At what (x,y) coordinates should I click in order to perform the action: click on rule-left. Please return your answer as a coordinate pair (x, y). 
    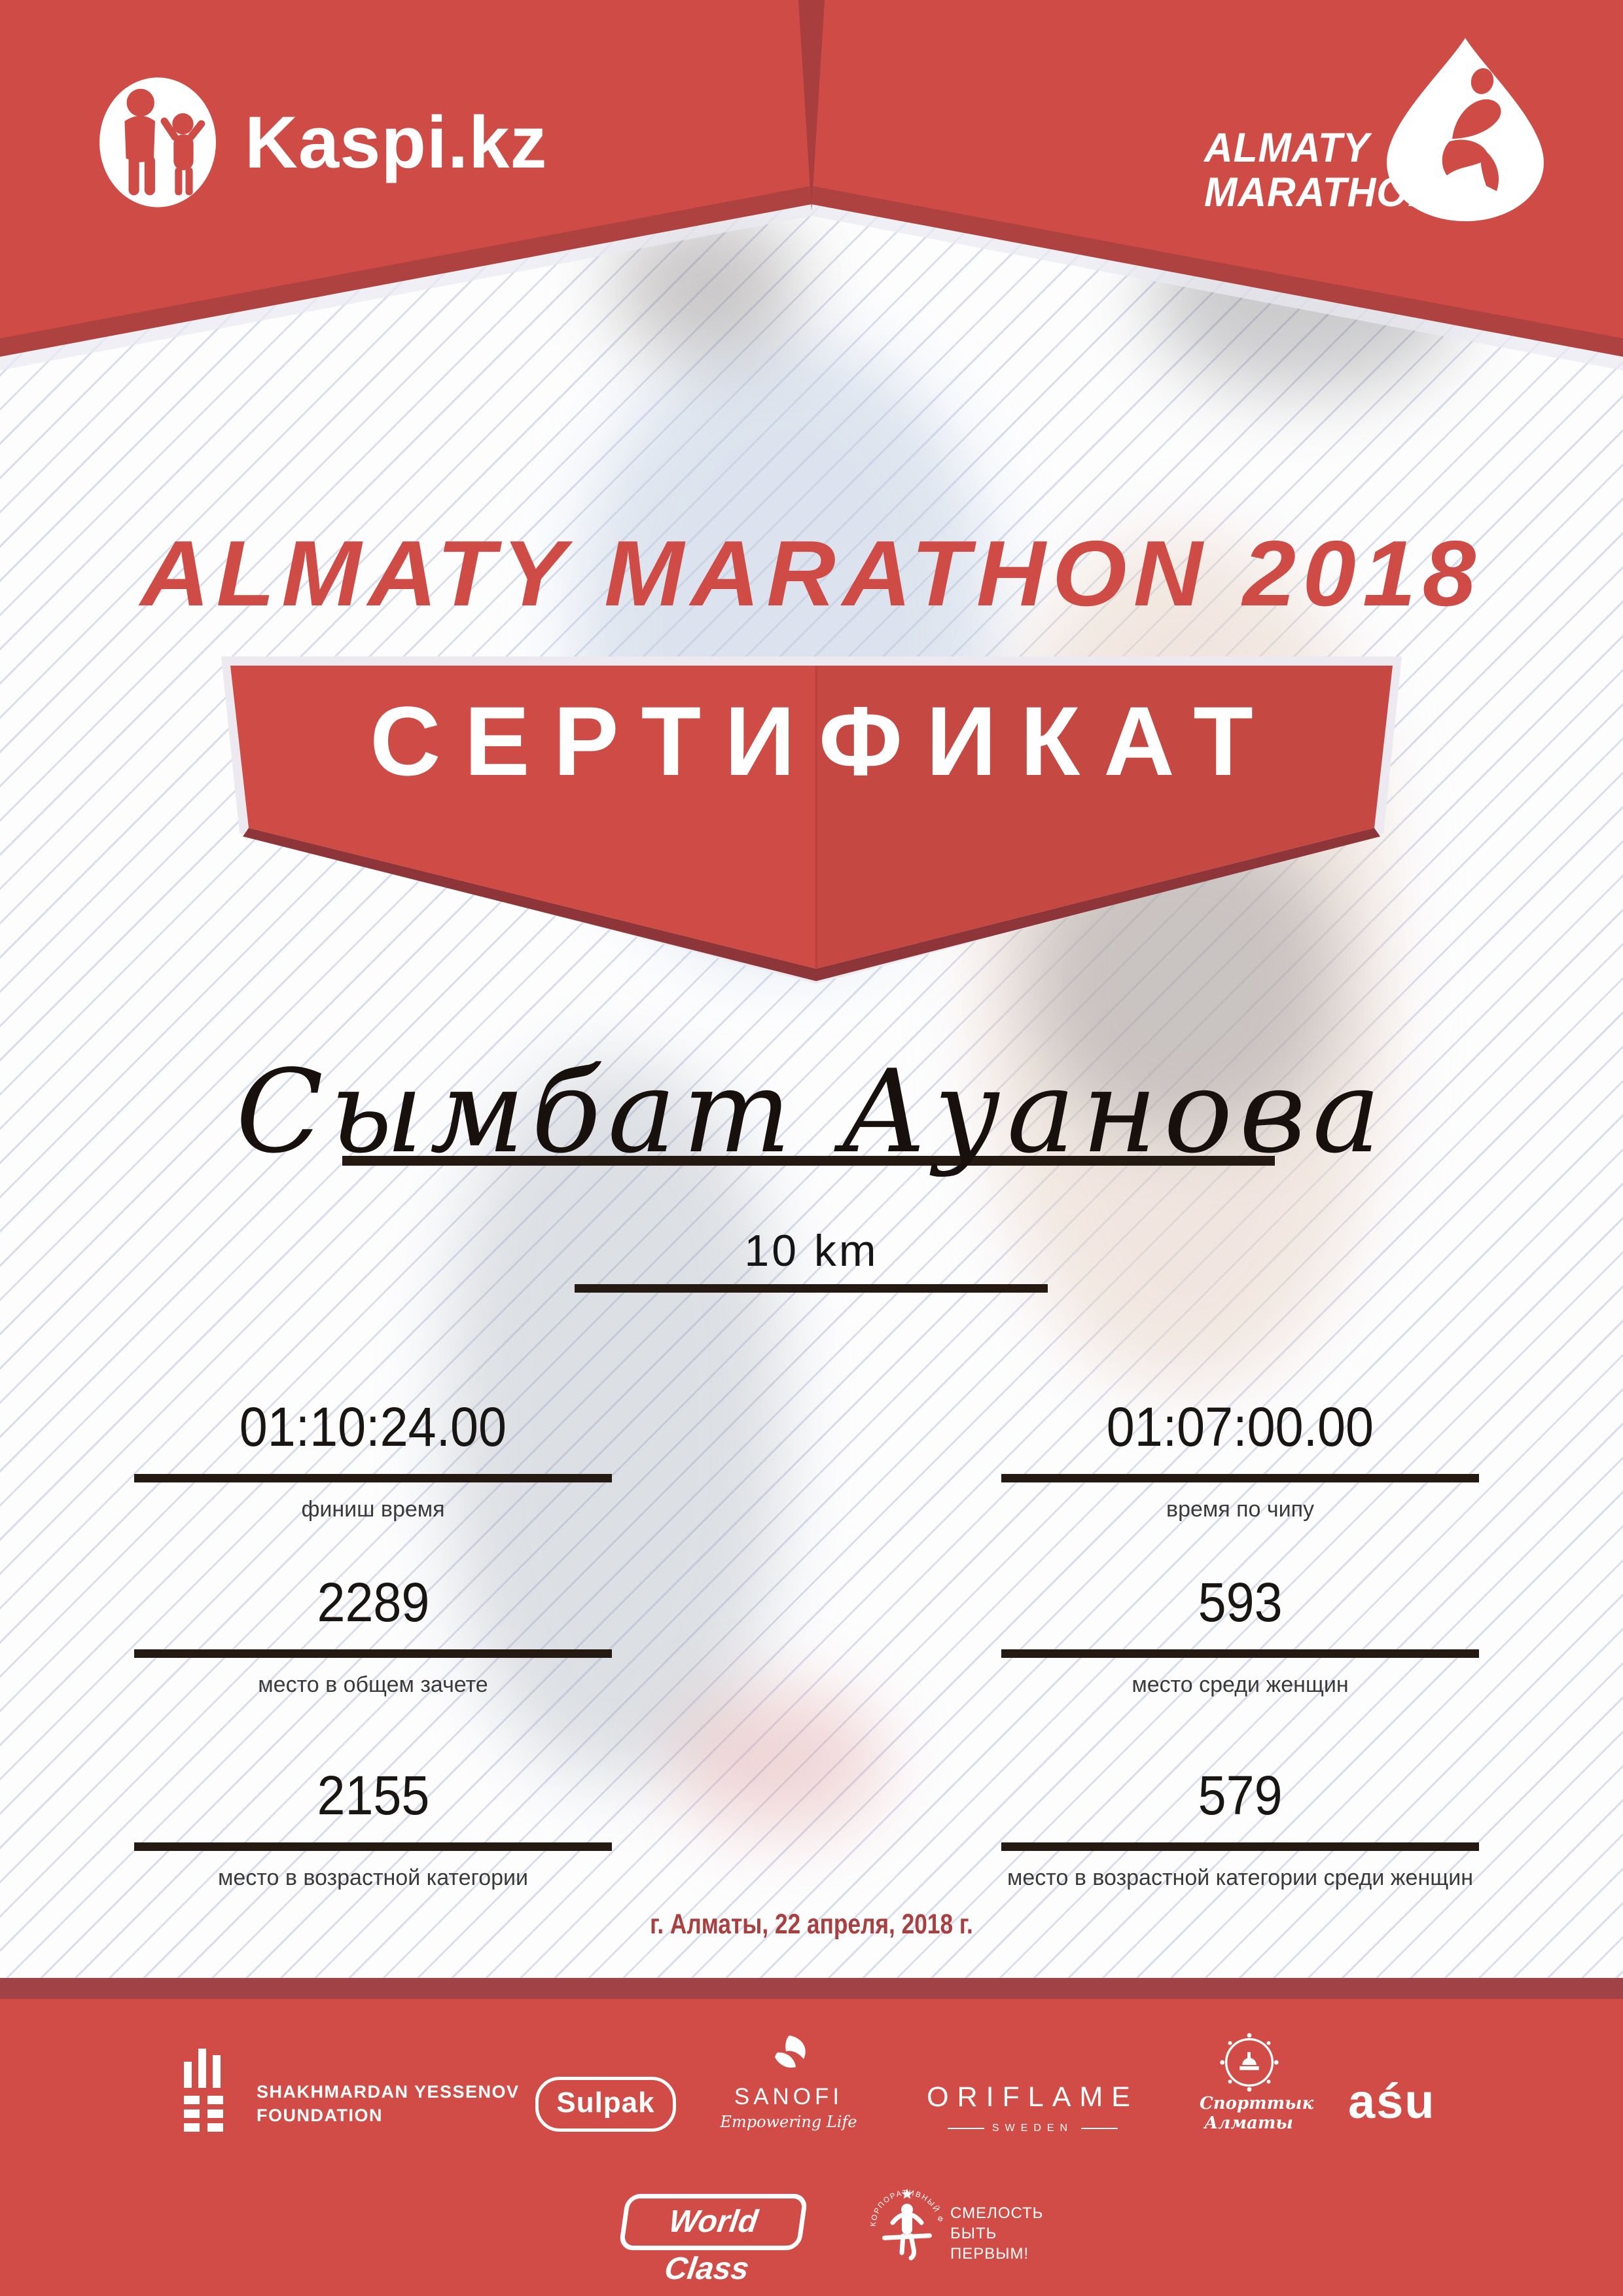
    Looking at the image, I should click on (966, 2128).